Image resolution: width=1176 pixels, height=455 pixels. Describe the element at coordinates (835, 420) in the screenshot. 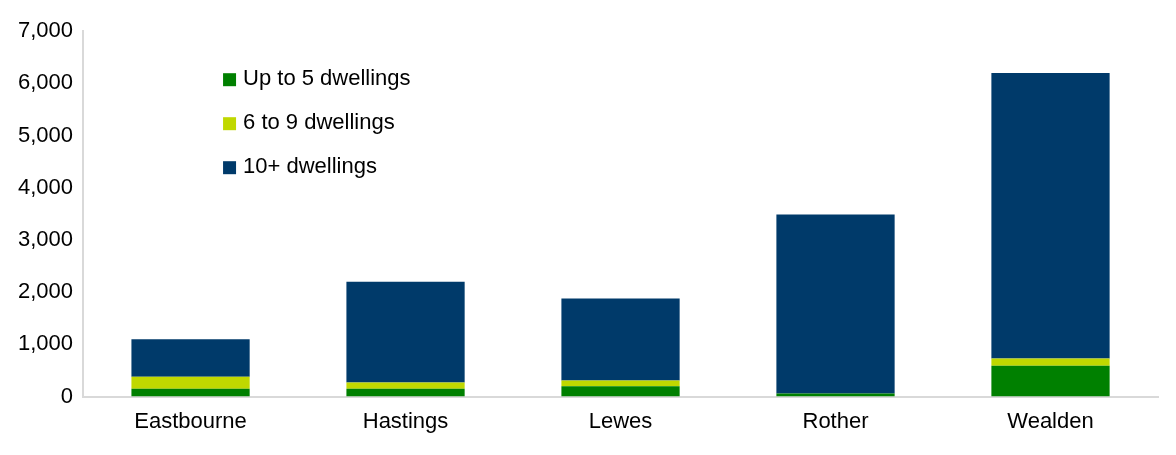

I see `x-tick-label: Rother` at that location.